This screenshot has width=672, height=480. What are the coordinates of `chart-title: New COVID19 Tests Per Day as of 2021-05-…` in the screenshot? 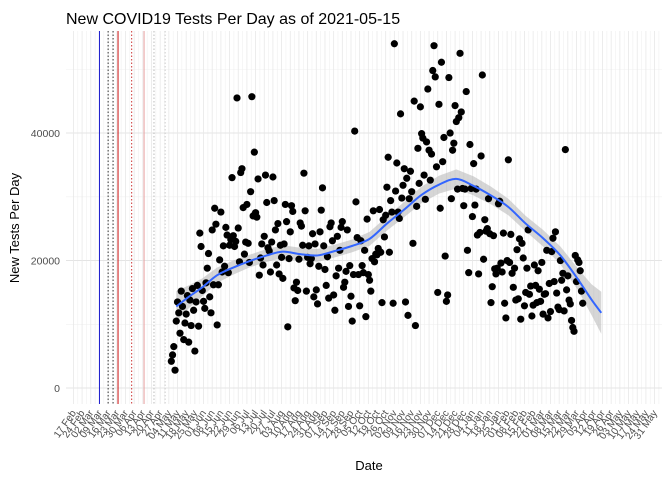 It's located at (233, 19).